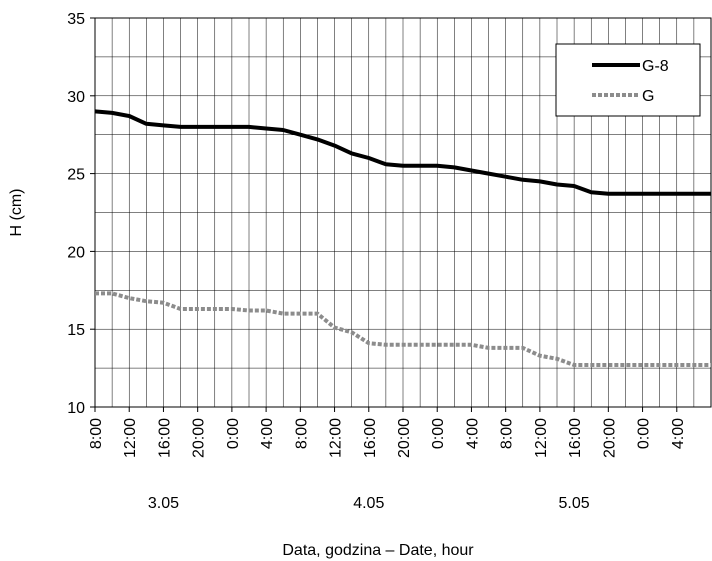 This screenshot has width=712, height=561. Describe the element at coordinates (76, 175) in the screenshot. I see `y-tick-label: 25` at that location.